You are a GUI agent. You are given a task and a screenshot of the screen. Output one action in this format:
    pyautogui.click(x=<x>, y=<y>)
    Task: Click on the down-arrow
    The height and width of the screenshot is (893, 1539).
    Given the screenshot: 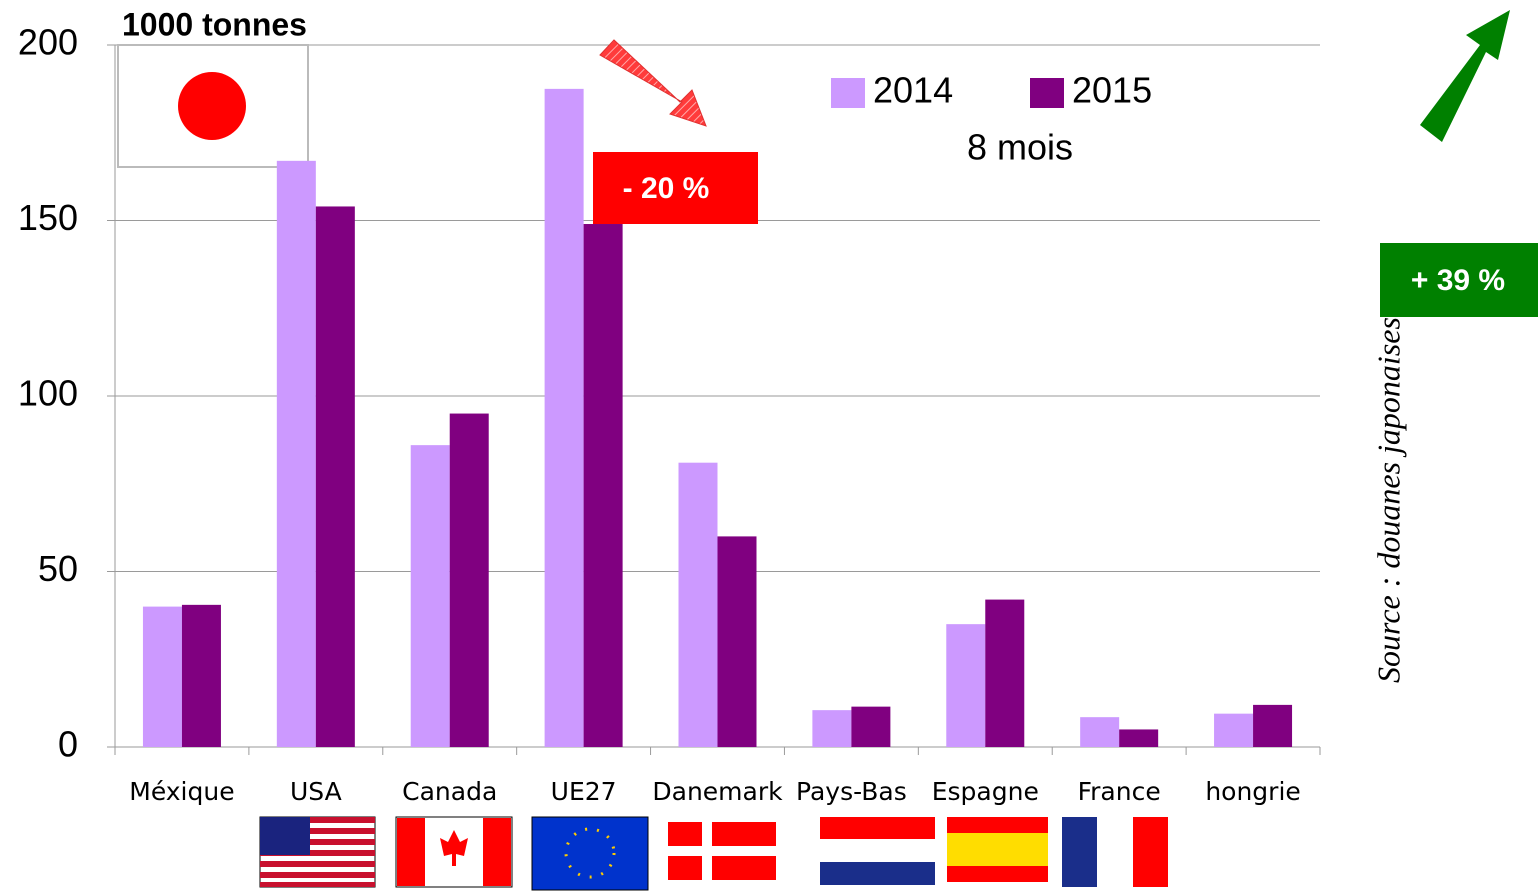 What is the action you would take?
    pyautogui.click(x=653, y=83)
    